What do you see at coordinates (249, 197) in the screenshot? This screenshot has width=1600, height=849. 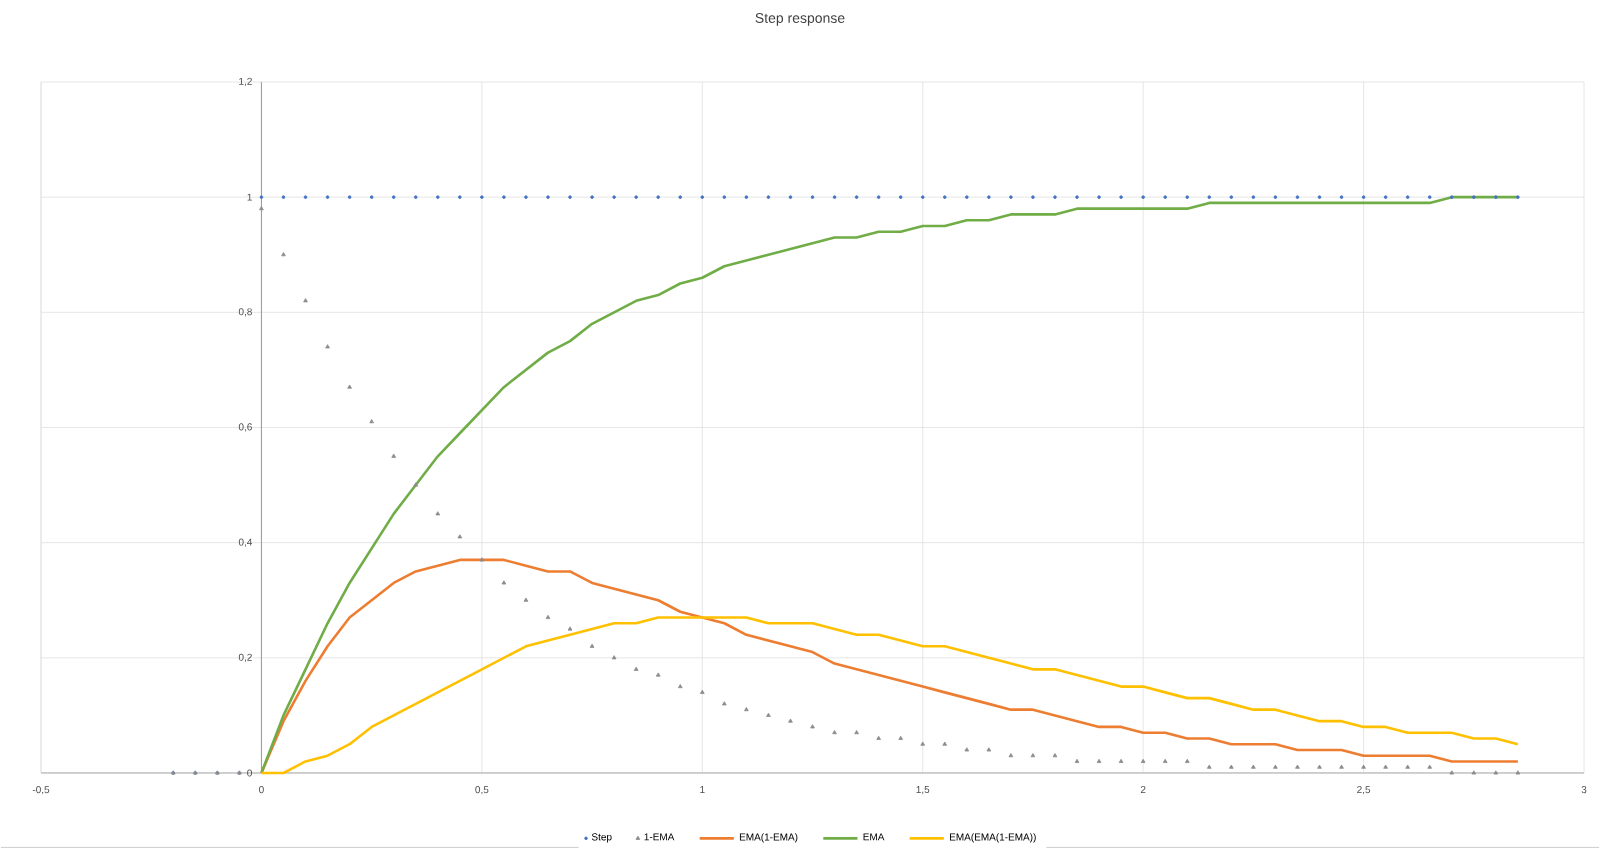 I see `y-tick-label: 1` at bounding box center [249, 197].